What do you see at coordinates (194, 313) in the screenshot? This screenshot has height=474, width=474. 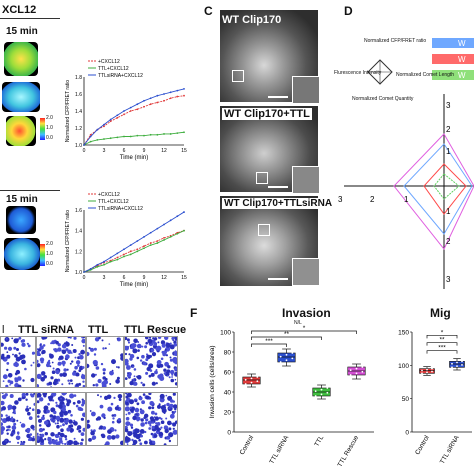 I see `panel-f-letter: F` at bounding box center [194, 313].